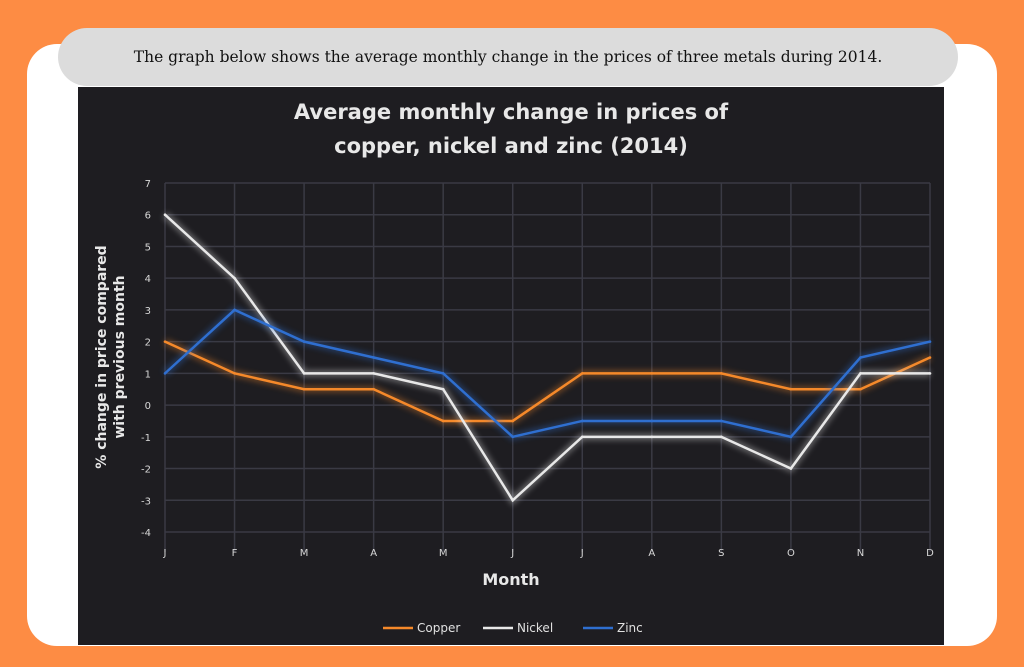  I want to click on x-tick-label: O, so click(791, 553).